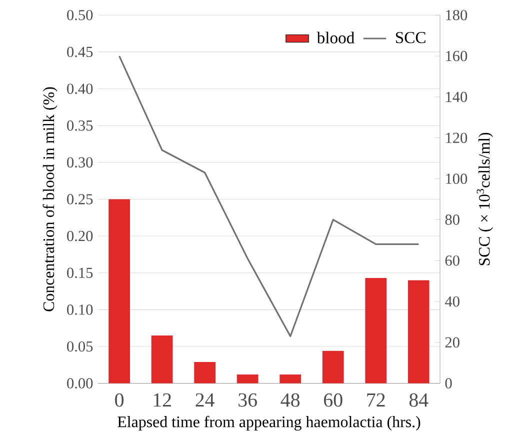 This screenshot has width=513, height=441. What do you see at coordinates (50, 199) in the screenshot?
I see `y-axis-title: Concentration of blood in milk (%)` at bounding box center [50, 199].